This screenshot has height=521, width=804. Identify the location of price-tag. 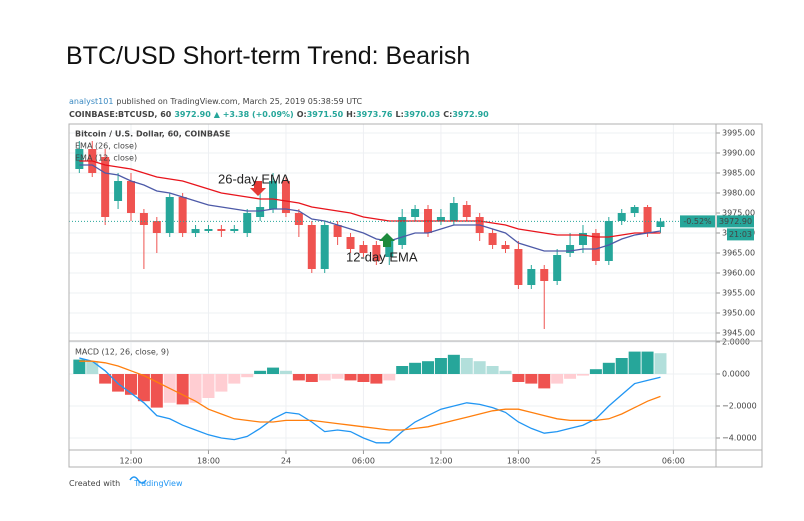
(735, 221).